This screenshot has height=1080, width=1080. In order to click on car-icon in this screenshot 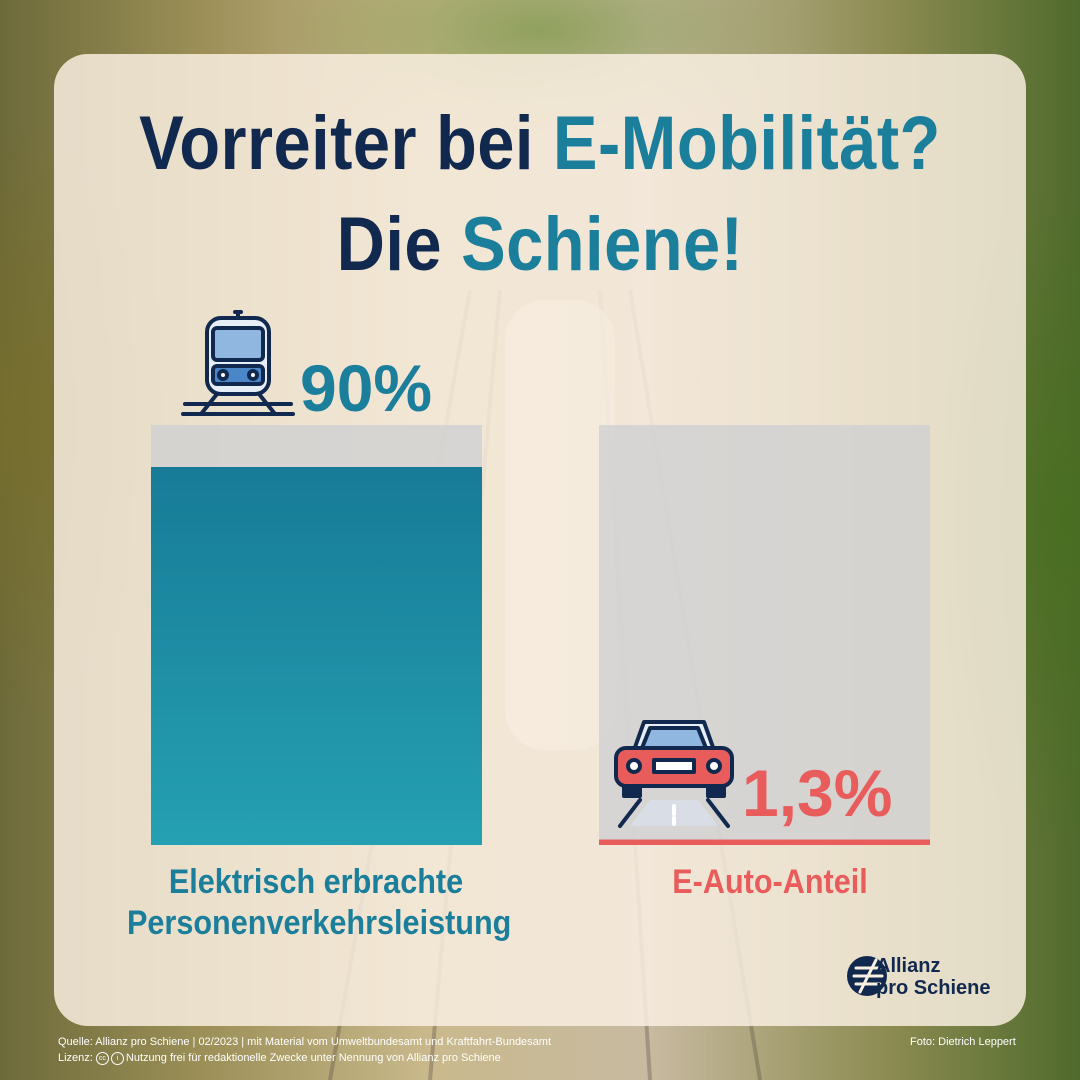, I will do `click(674, 774)`.